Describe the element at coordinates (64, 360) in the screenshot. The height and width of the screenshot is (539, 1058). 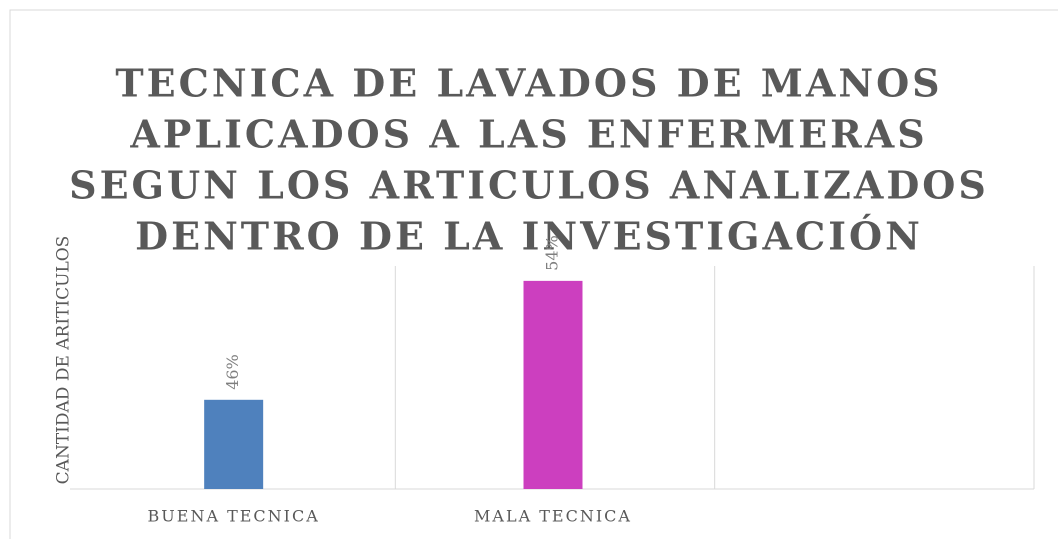
I see `y-axis-label: CANTIDAD DE ARITICULOS` at that location.